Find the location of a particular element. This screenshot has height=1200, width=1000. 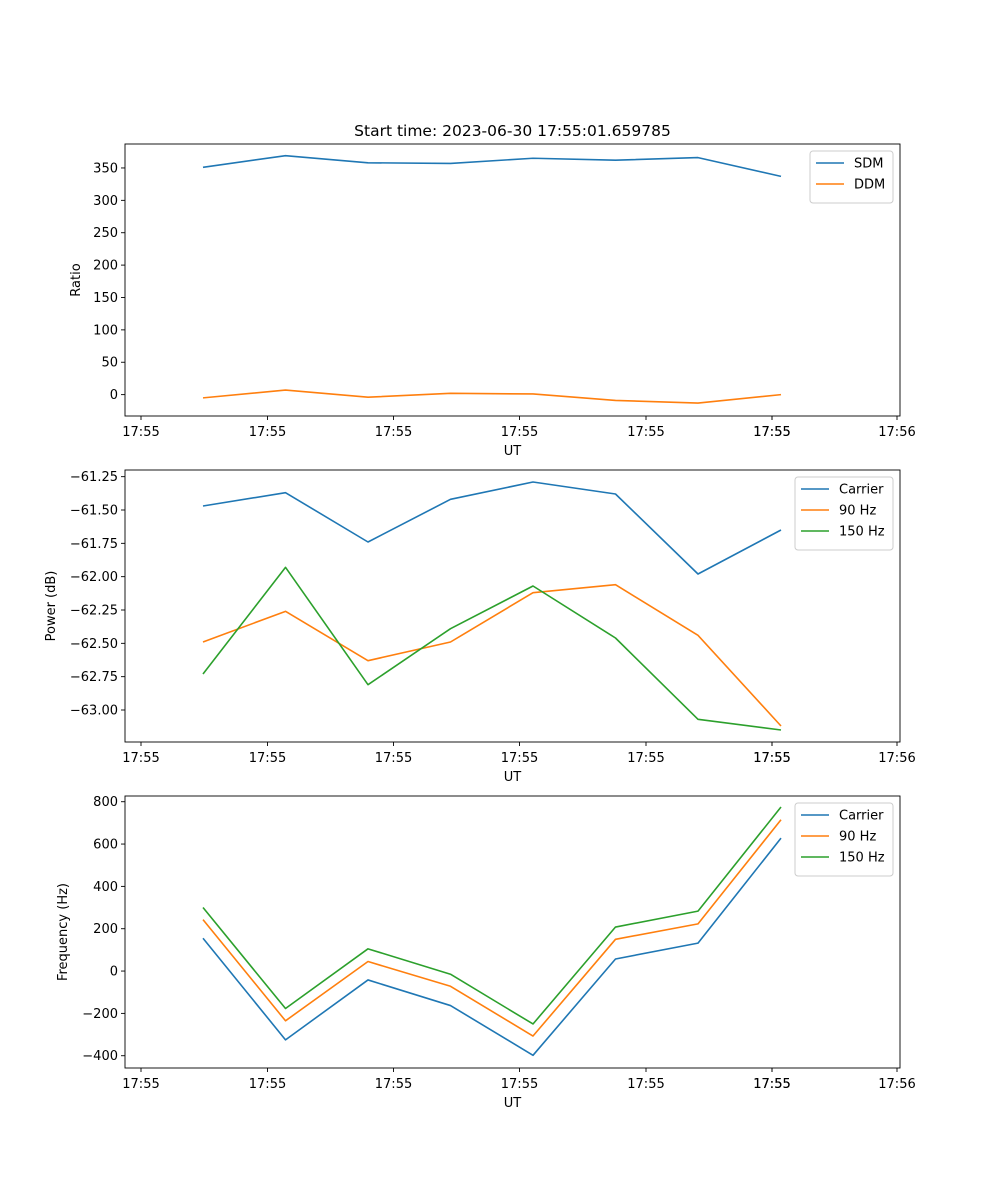

y-tick-label: −61.50 is located at coordinates (94, 511).